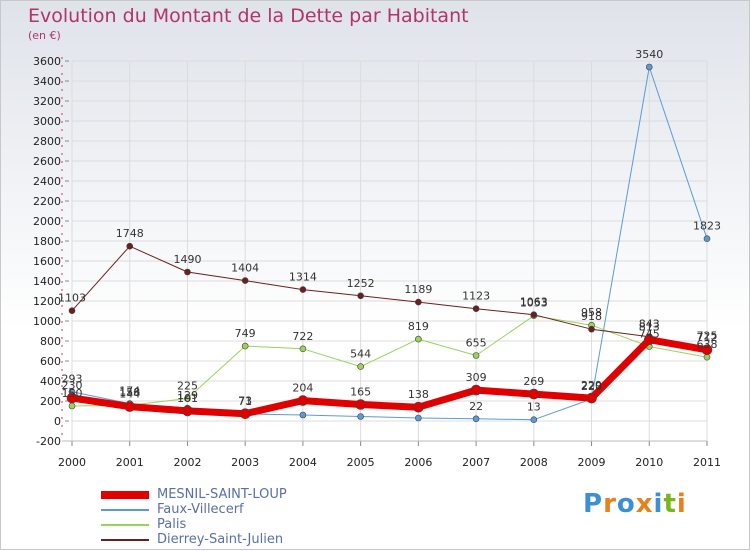 The image size is (750, 551). I want to click on data-label: 712, so click(707, 337).